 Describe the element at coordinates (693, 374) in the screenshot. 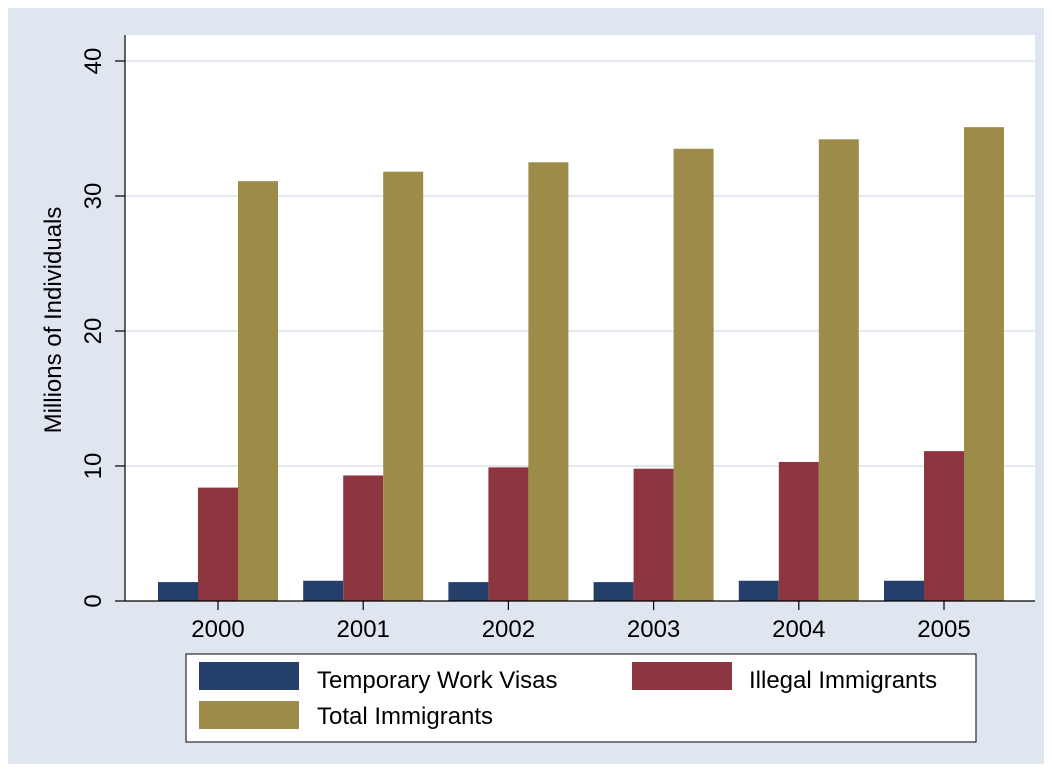

I see `bar-total-immigrants-2003` at that location.